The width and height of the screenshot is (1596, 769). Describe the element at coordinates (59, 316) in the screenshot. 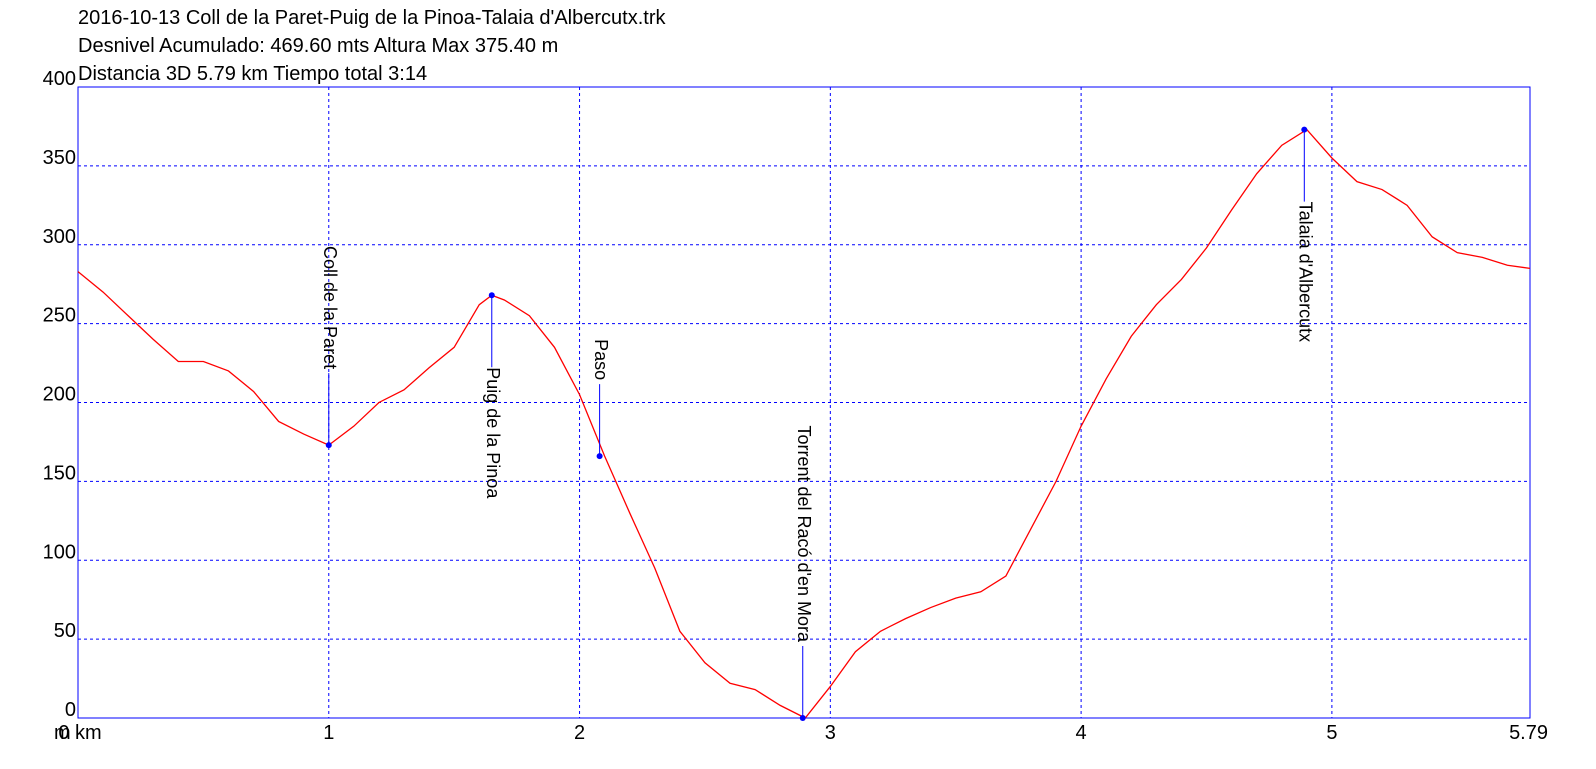

I see `y-tick-label: 250` at that location.